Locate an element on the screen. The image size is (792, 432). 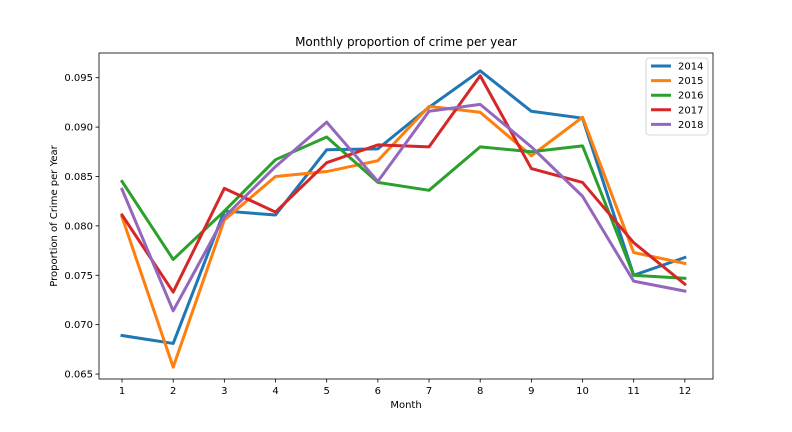
legend-label-2015: 2015 is located at coordinates (690, 81).